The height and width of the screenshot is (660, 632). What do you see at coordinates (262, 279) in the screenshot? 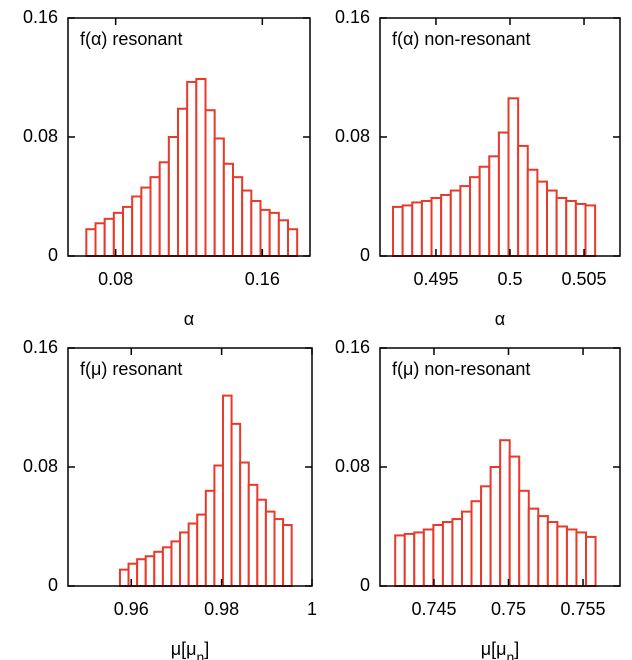
I see `x-tick-label: 0.16` at bounding box center [262, 279].